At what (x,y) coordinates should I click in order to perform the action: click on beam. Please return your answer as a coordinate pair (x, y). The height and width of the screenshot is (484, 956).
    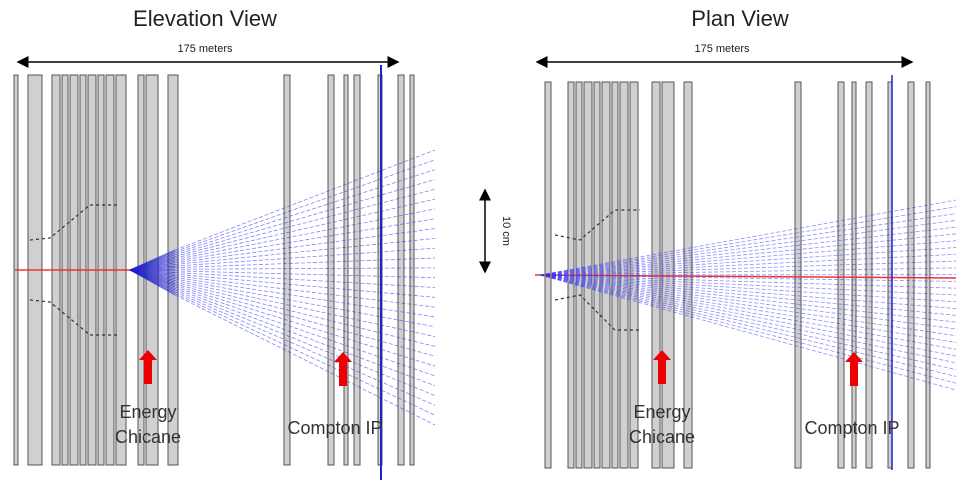
    Looking at the image, I should click on (745, 276).